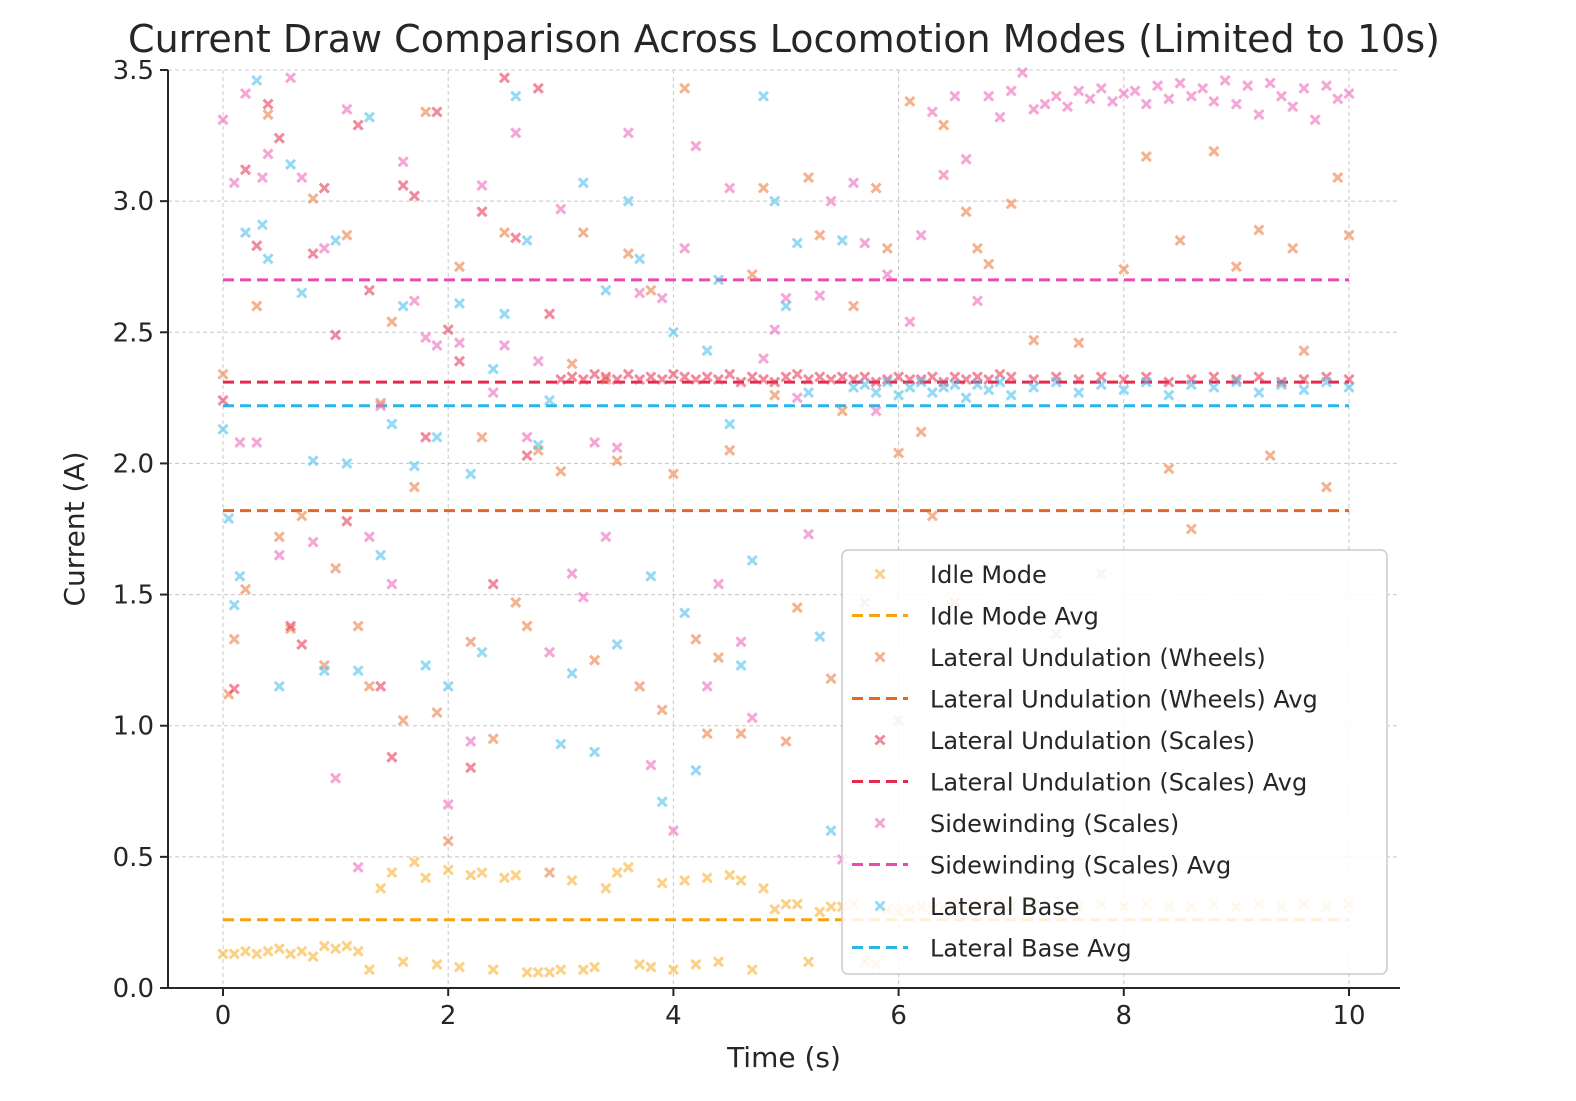 Image resolution: width=1576 pixels, height=1101 pixels. What do you see at coordinates (880, 574) in the screenshot?
I see `legend-marker` at bounding box center [880, 574].